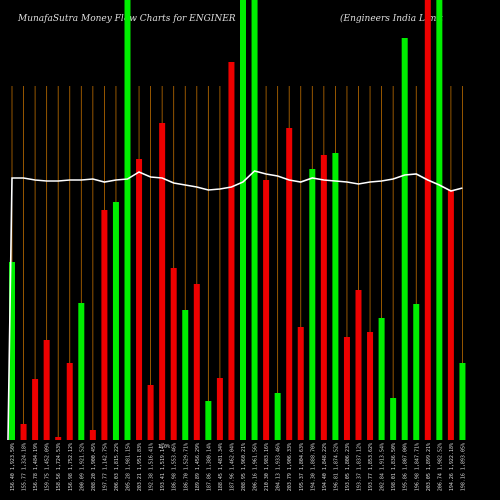  I want to click on x-tick-label: 202.84 1,913.54%, so click(383, 467).